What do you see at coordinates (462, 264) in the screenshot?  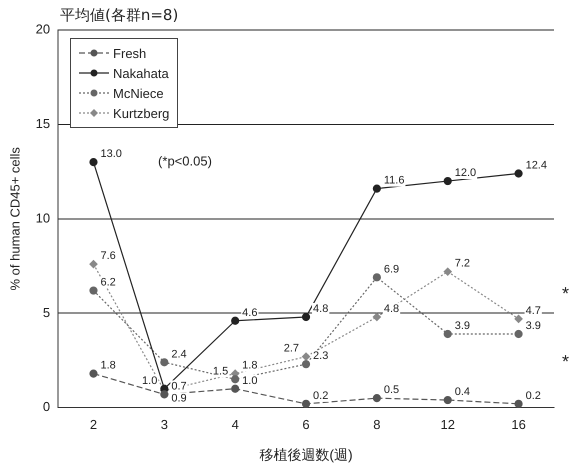 I see `data-label: 7.2` at bounding box center [462, 264].